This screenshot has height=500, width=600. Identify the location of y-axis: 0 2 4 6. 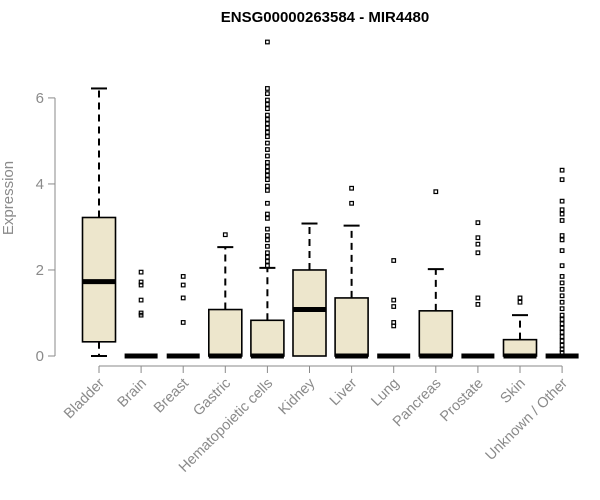
(46, 227).